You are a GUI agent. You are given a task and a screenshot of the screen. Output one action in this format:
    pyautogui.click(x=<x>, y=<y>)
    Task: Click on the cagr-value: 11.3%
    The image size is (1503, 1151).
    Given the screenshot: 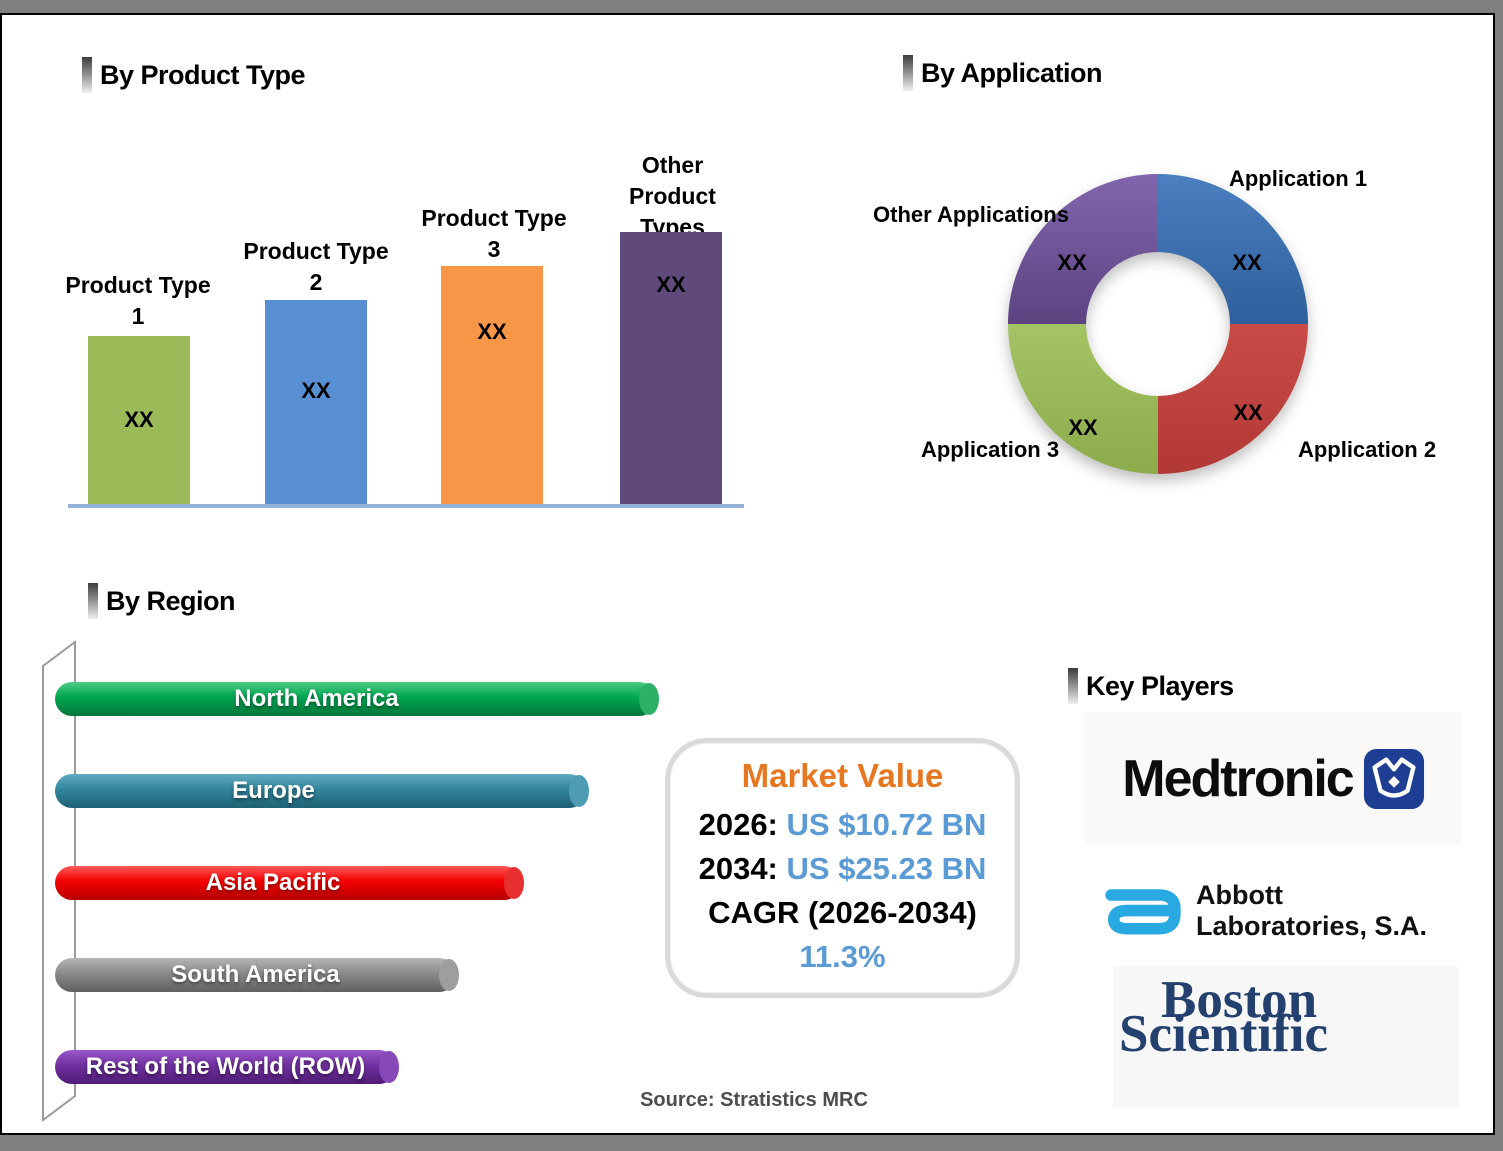 What is the action you would take?
    pyautogui.click(x=842, y=956)
    